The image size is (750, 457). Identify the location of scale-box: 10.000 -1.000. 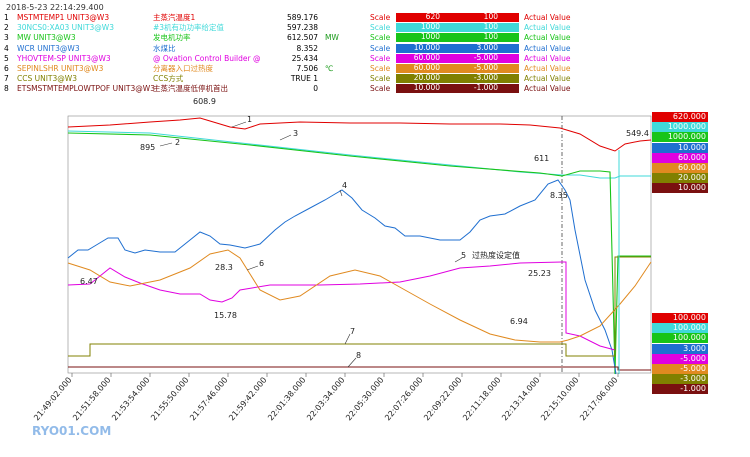
(457, 88).